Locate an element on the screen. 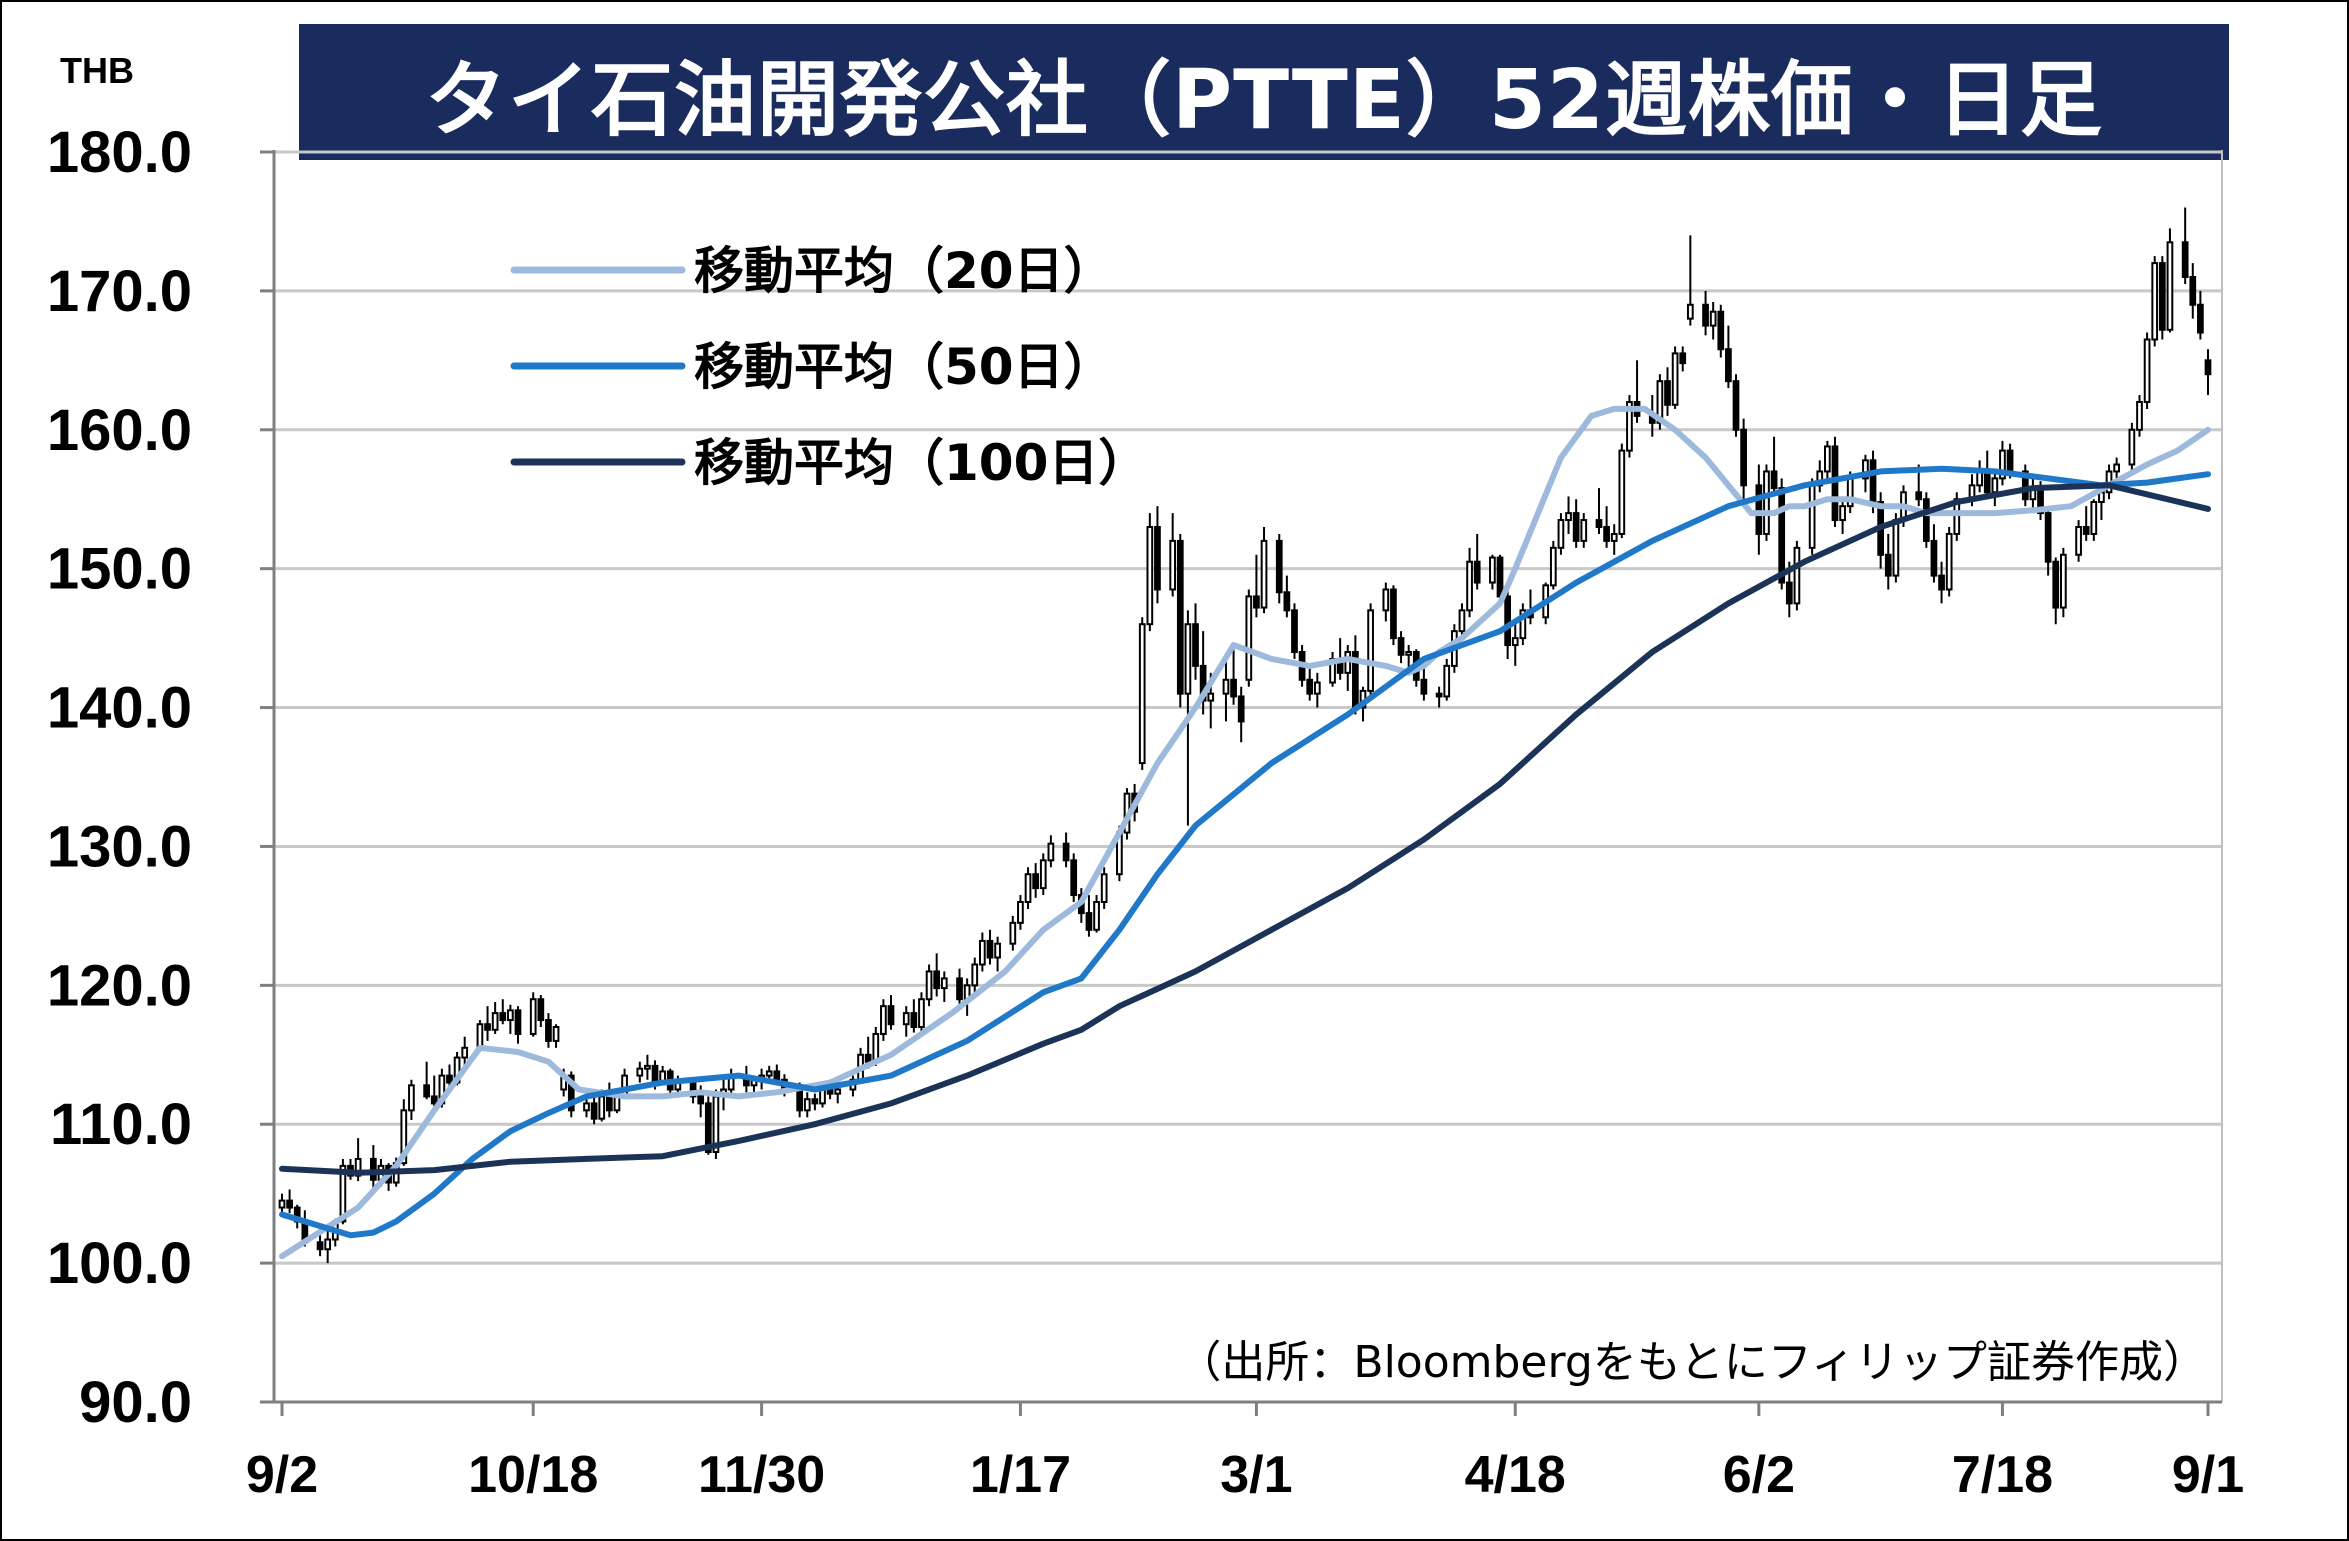 The width and height of the screenshot is (2349, 1541). y-unit-label: THB is located at coordinates (97, 70).